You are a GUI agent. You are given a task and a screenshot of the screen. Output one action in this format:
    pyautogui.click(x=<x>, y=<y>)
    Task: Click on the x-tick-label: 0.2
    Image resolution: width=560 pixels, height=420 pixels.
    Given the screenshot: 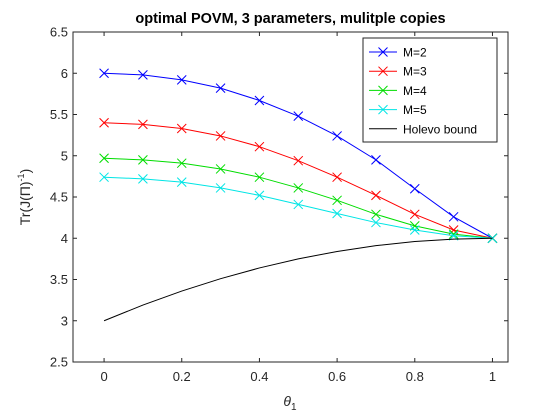 What is the action you would take?
    pyautogui.click(x=182, y=376)
    